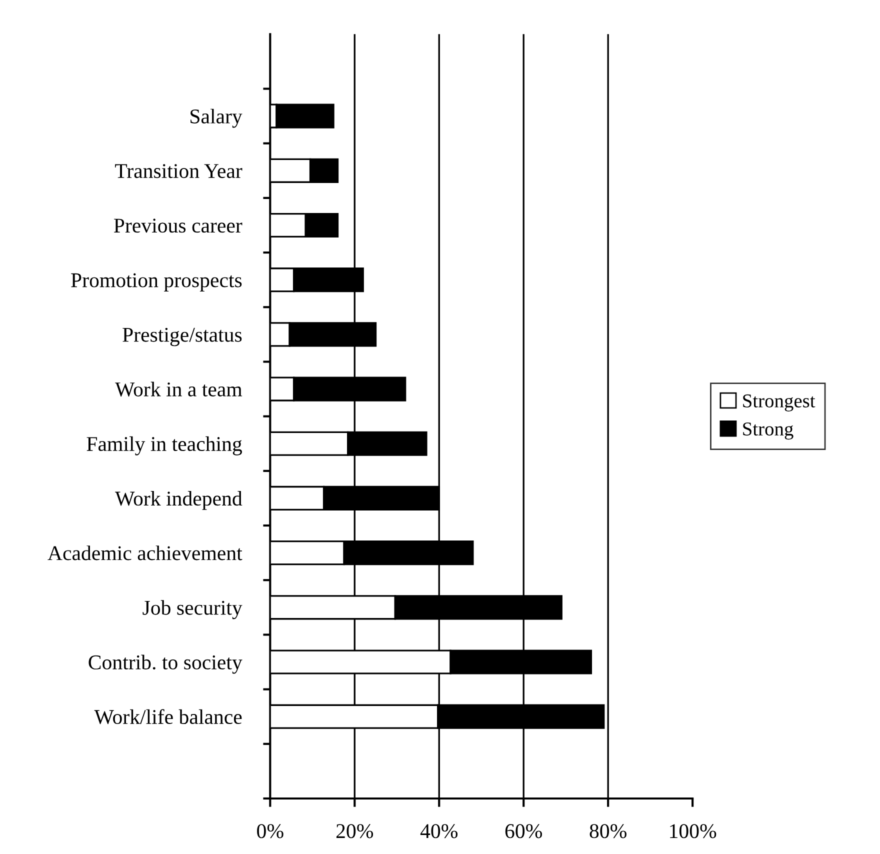 The height and width of the screenshot is (854, 880). Describe the element at coordinates (192, 610) in the screenshot. I see `y-tick-label: Job security` at that location.